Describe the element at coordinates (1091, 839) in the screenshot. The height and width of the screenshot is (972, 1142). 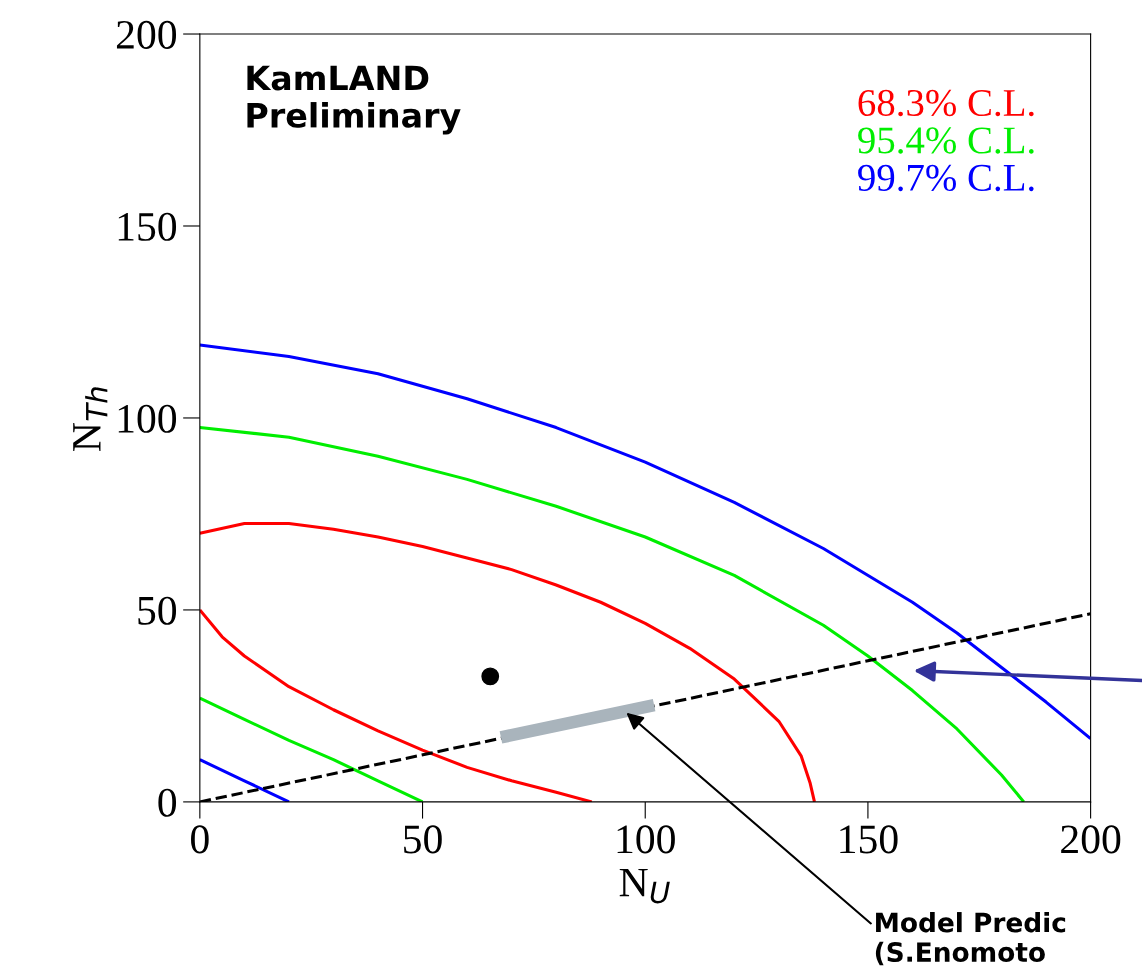
I see `x-tick-label: 200` at that location.